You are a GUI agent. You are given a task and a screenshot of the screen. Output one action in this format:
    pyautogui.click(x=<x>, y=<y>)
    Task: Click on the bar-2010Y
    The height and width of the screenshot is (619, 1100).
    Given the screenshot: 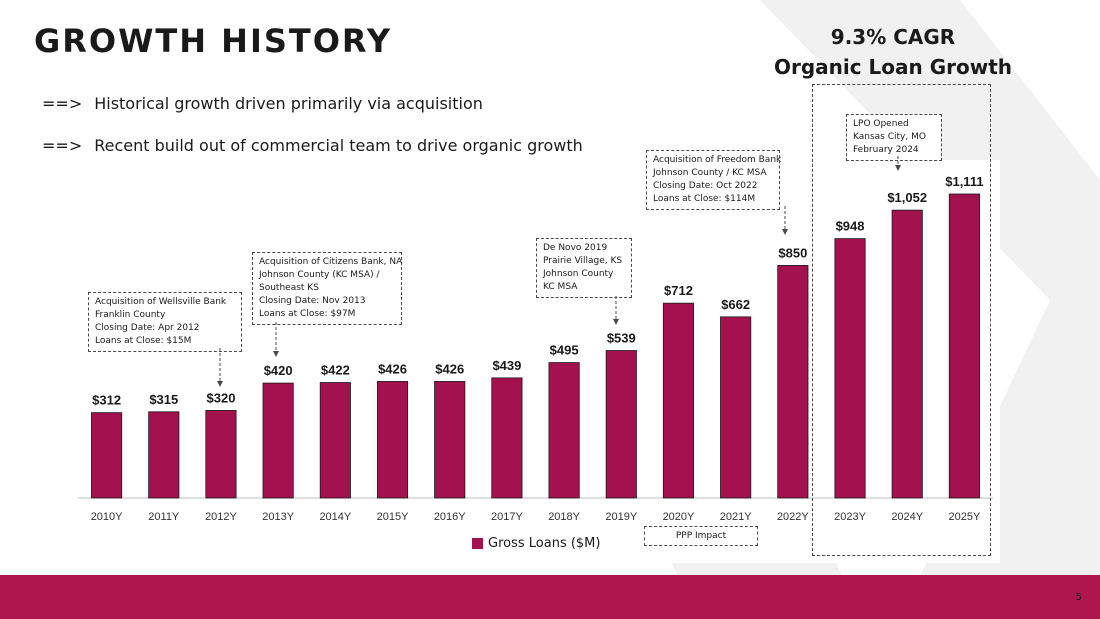 What is the action you would take?
    pyautogui.click(x=107, y=455)
    